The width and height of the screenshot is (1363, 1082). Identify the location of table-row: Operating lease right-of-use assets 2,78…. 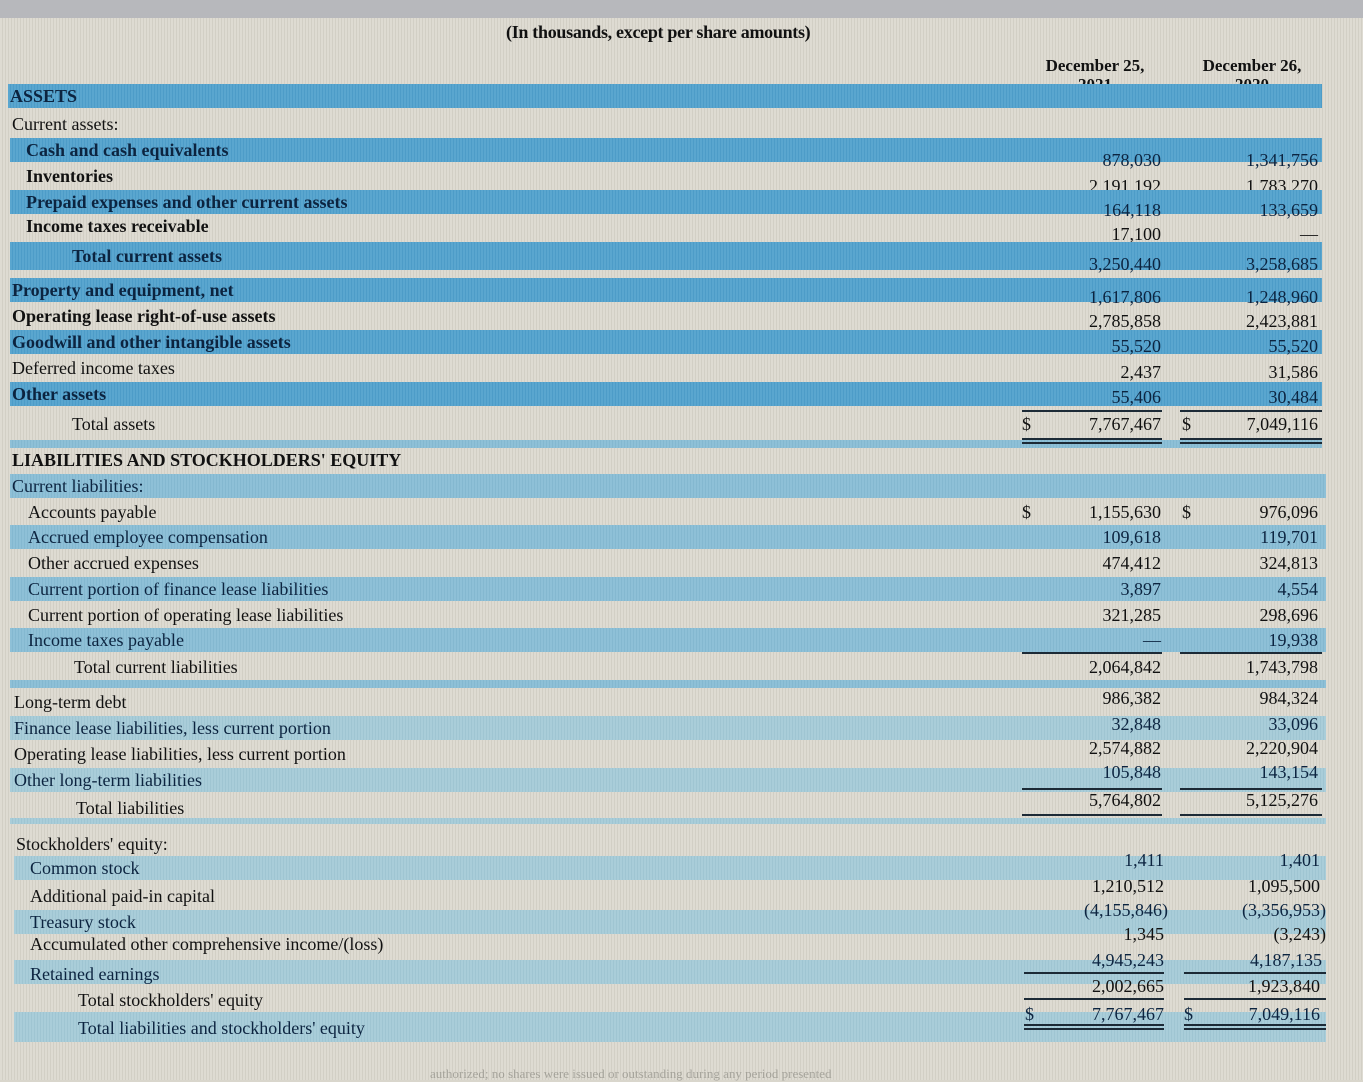
(665, 318).